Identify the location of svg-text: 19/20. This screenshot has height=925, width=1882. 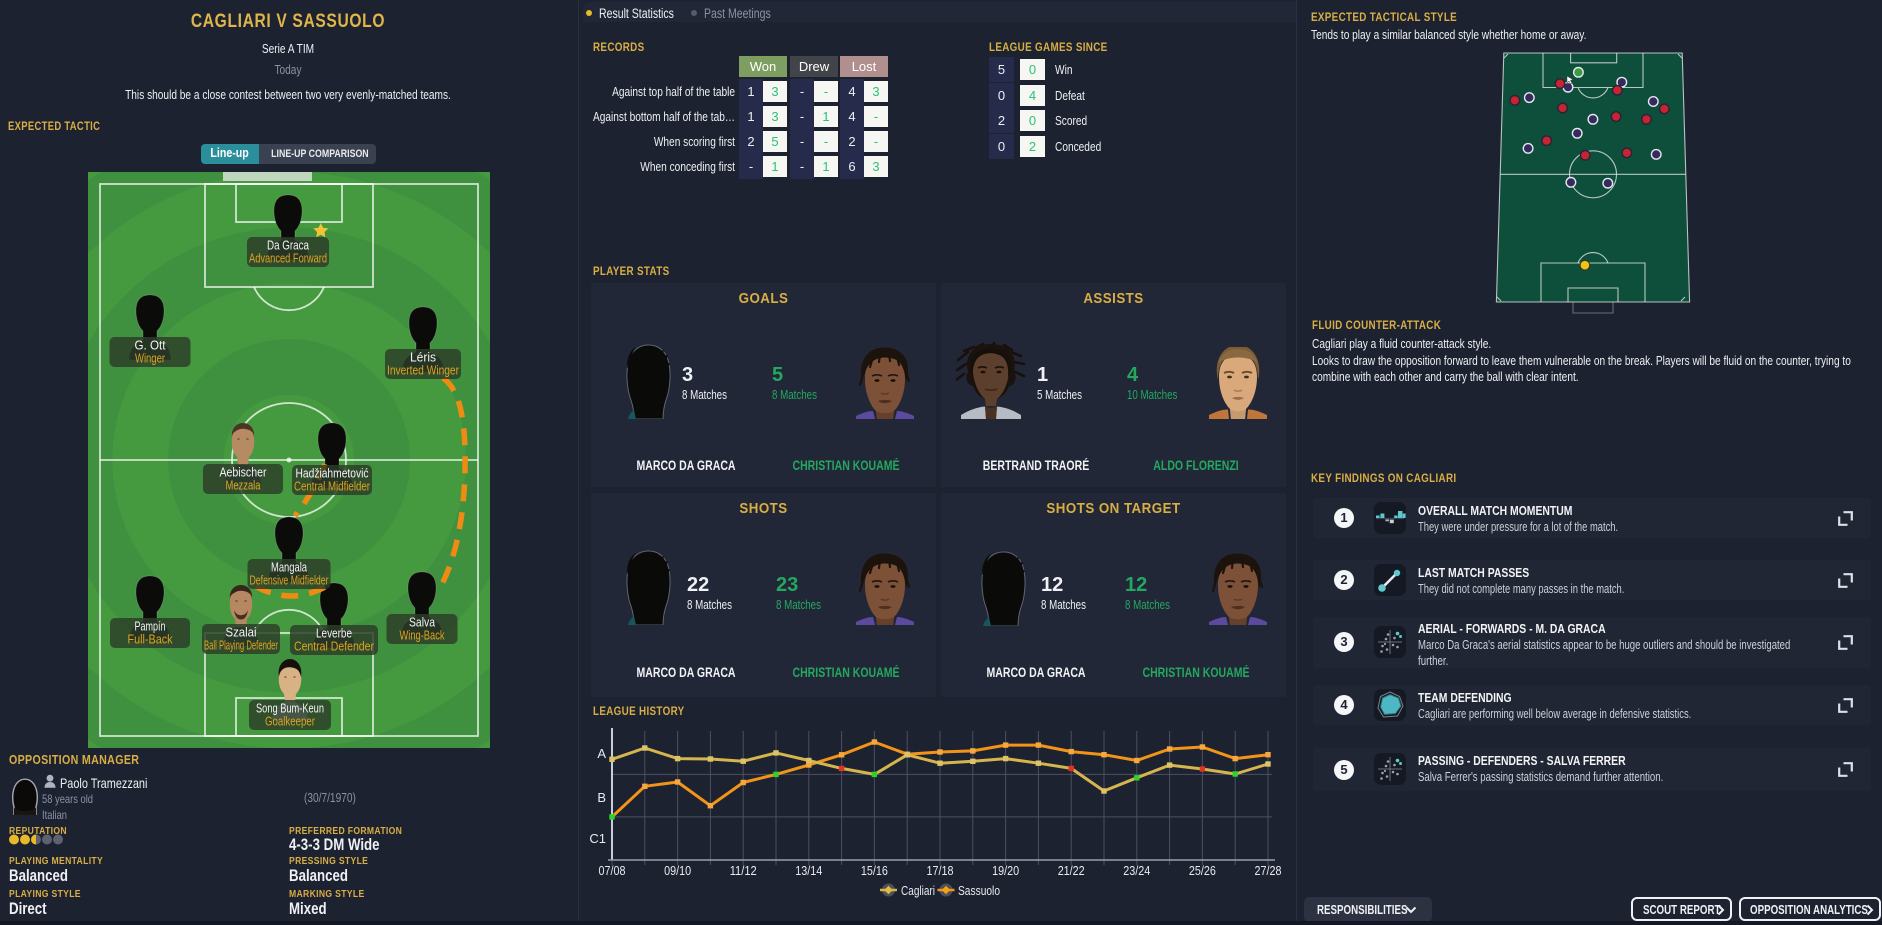
(1005, 870).